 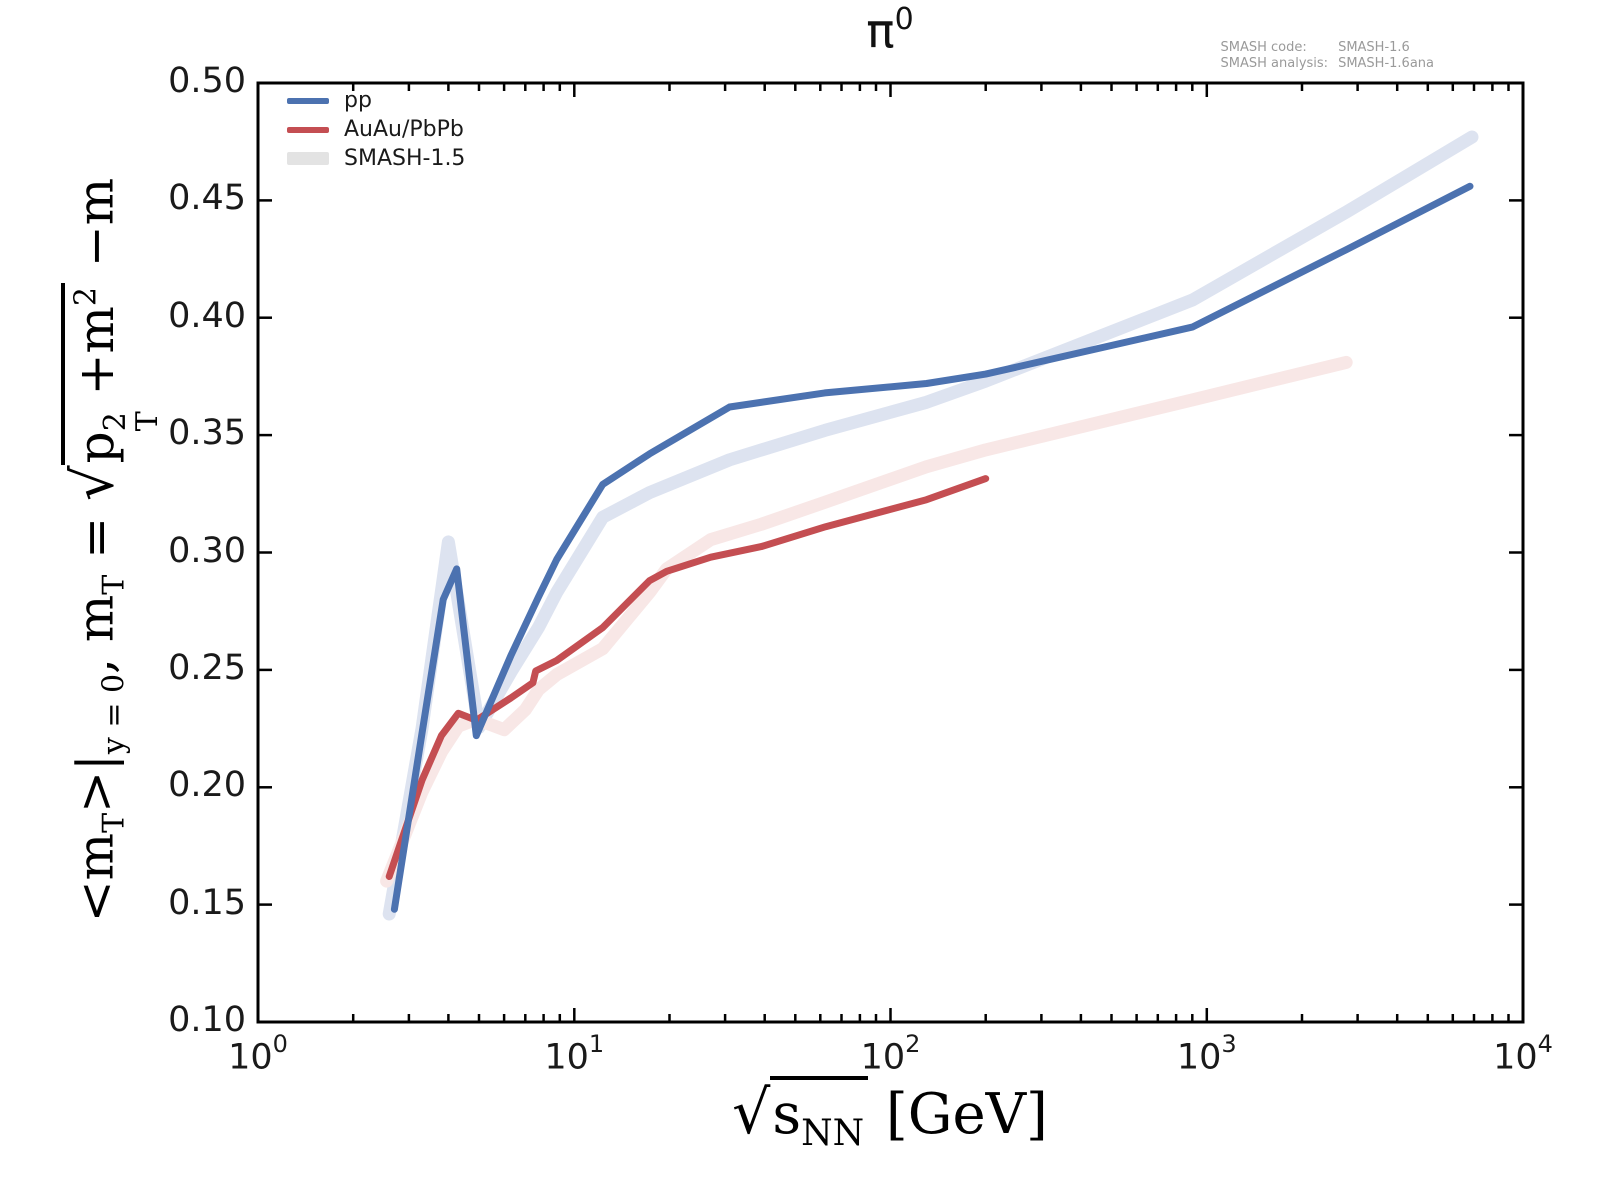 I want to click on y-tick-label: 0.30, so click(x=207, y=550).